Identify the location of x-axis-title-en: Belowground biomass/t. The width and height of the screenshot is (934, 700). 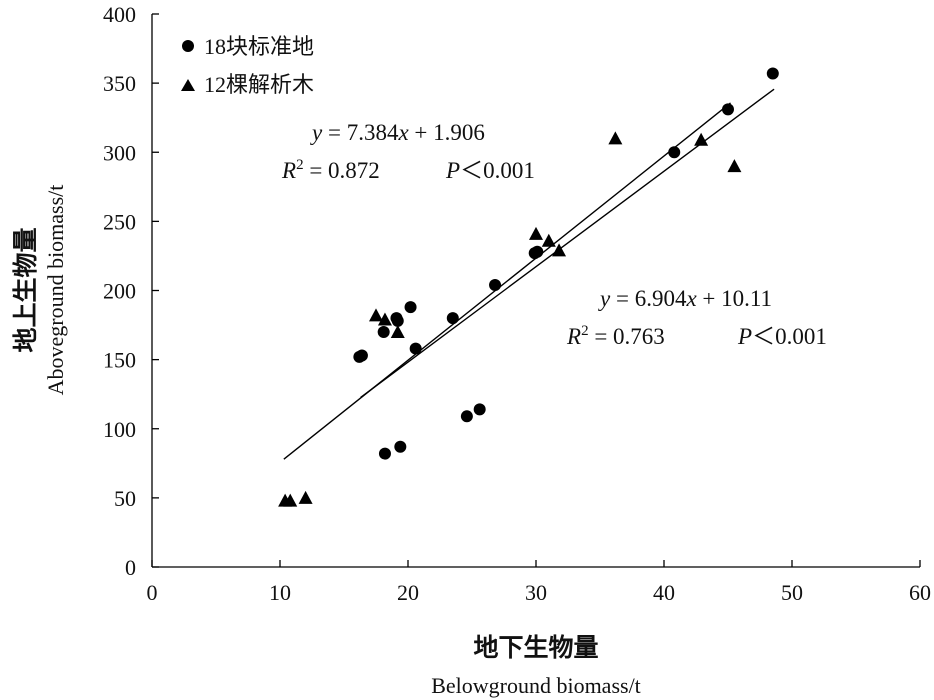
(536, 685).